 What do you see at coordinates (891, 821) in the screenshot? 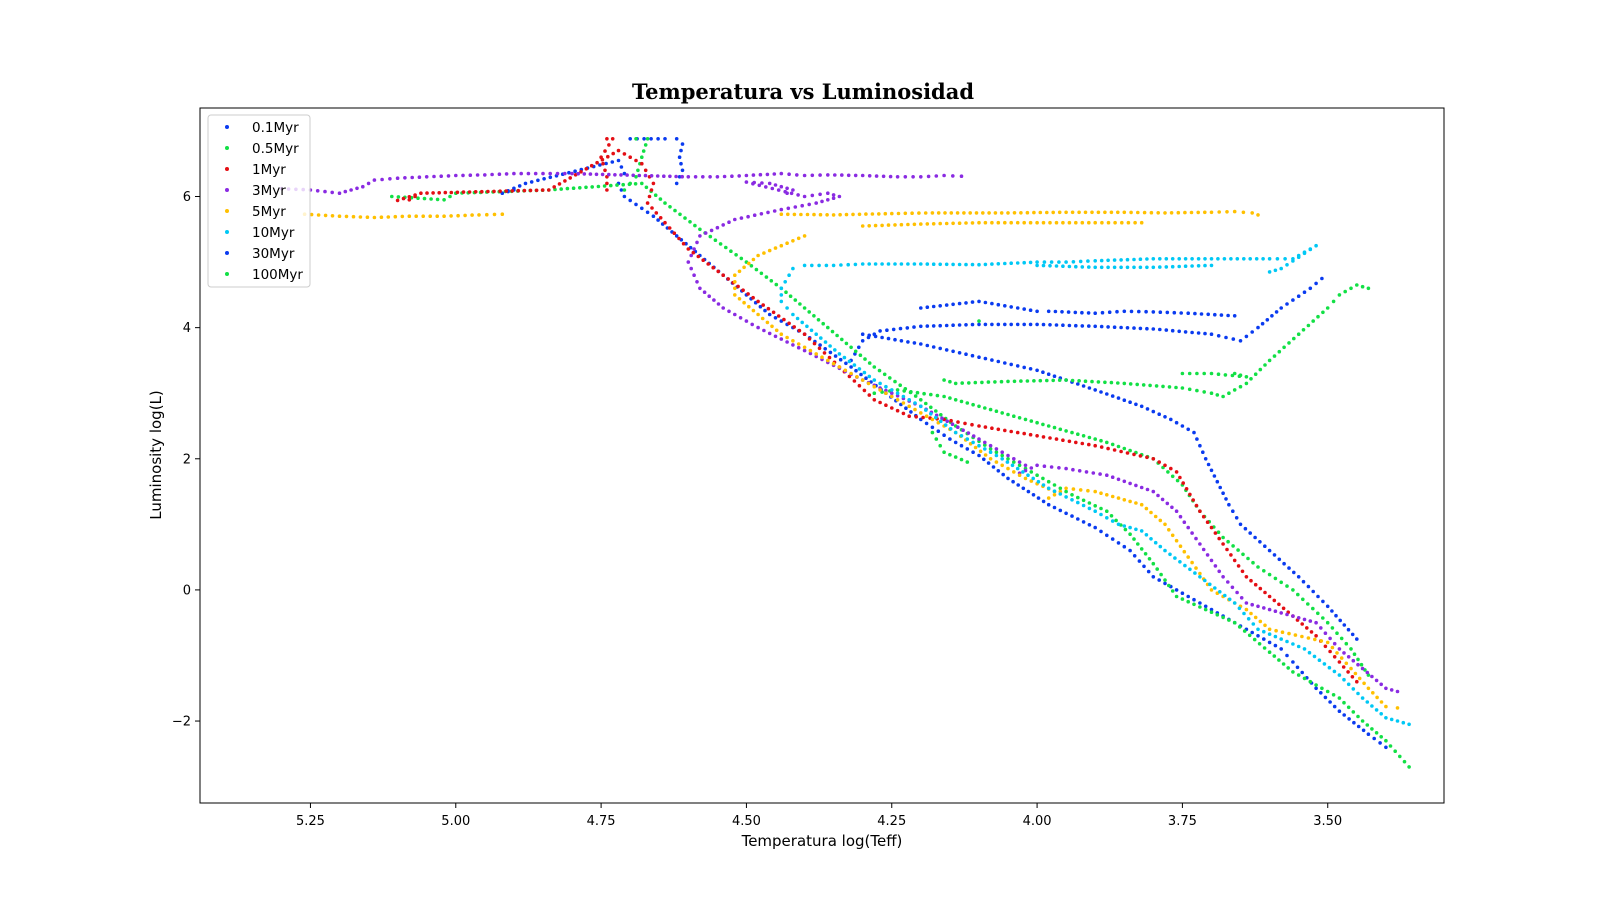
I see `x-tick-label: 4.25` at bounding box center [891, 821].